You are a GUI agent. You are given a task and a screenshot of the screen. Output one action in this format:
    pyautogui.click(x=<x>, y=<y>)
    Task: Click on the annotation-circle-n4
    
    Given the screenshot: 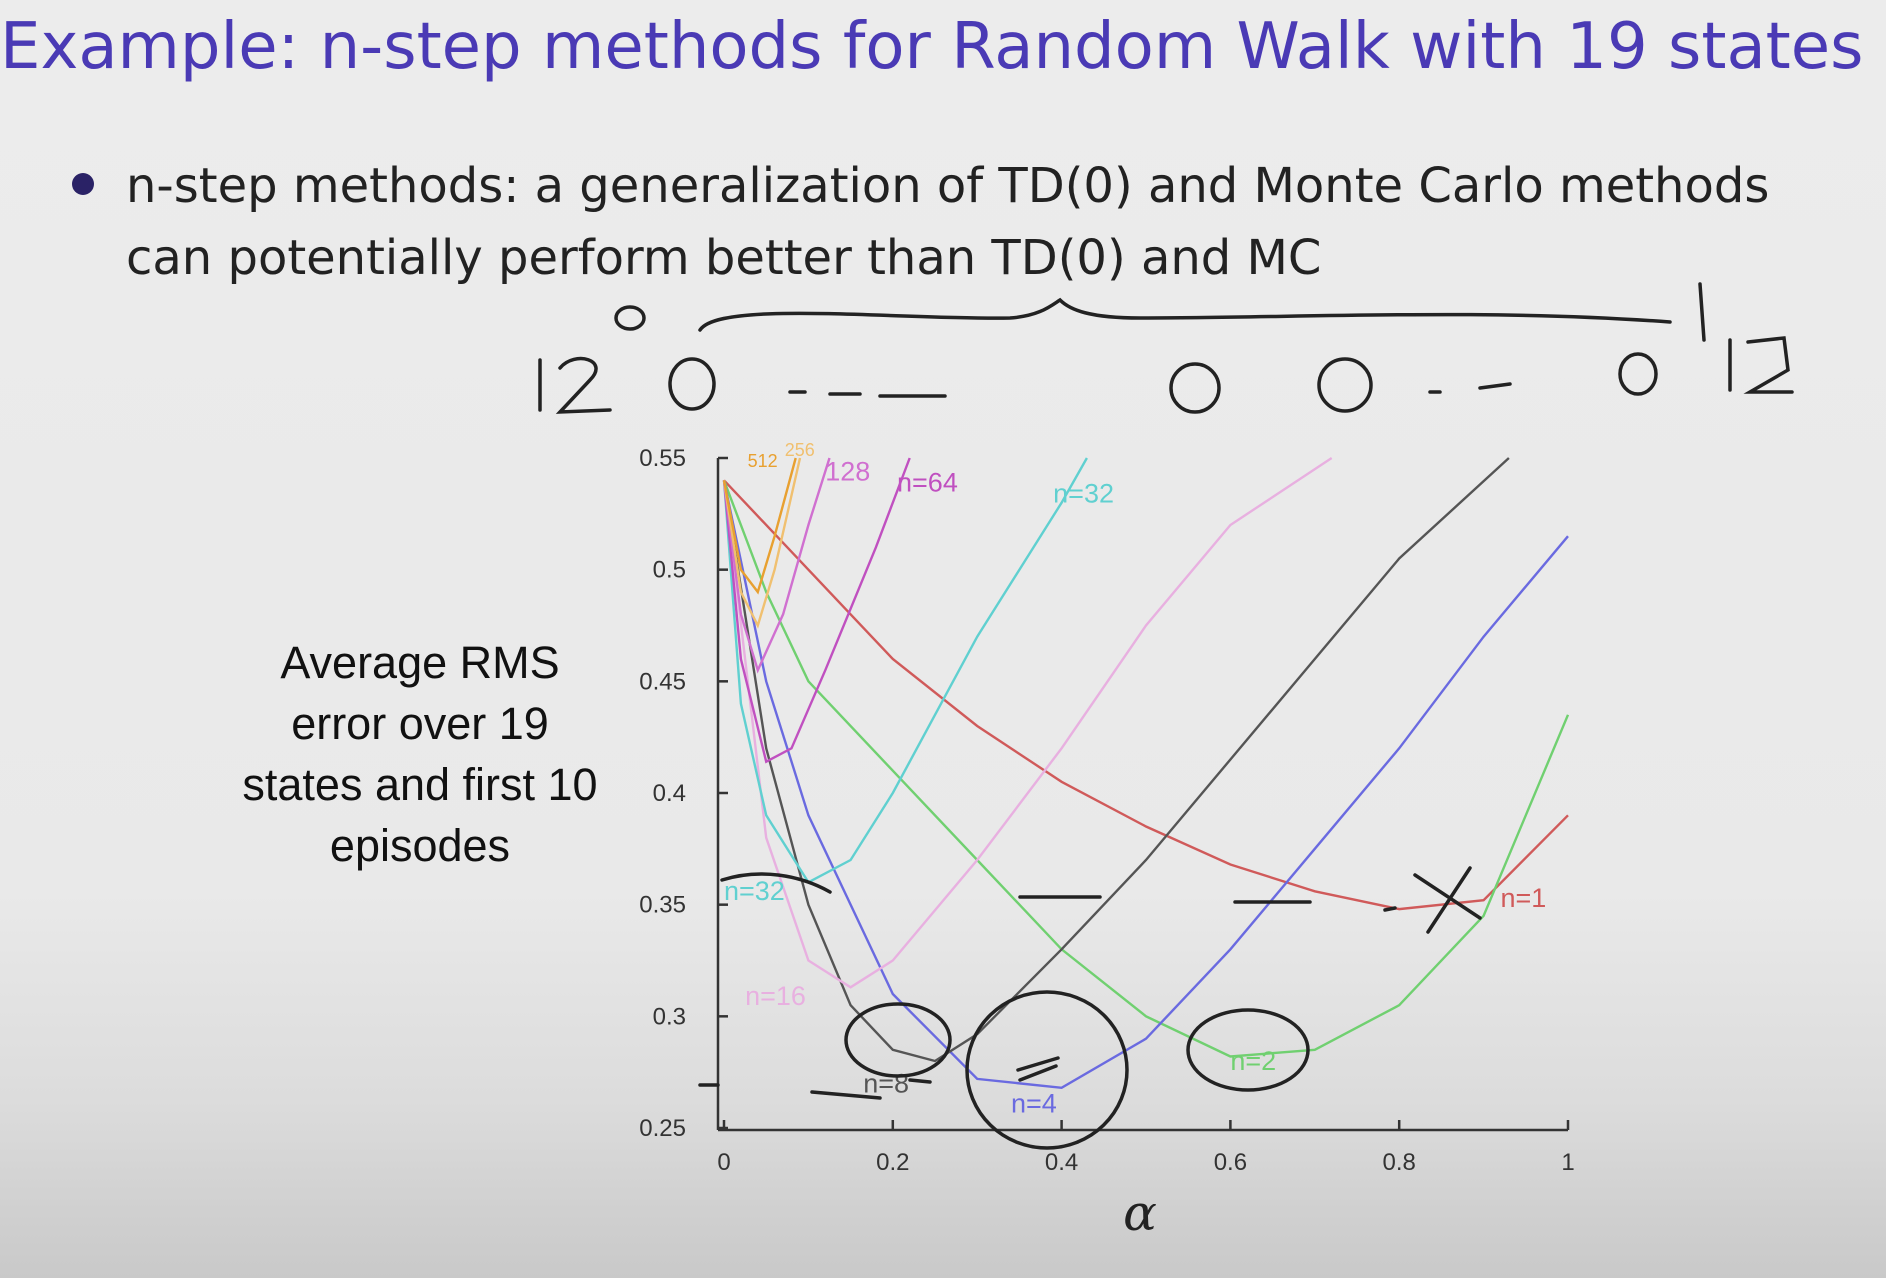 What is the action you would take?
    pyautogui.click(x=1047, y=1070)
    